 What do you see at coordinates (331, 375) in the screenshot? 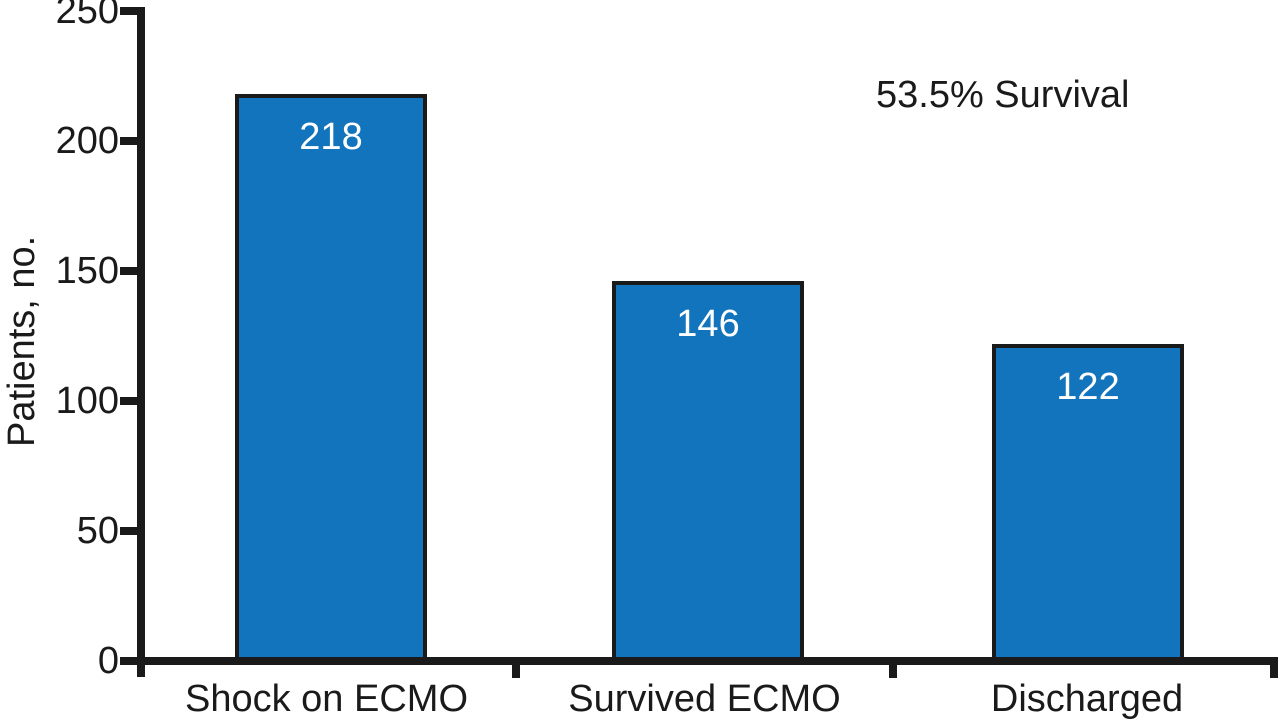
I see `bar: 218` at bounding box center [331, 375].